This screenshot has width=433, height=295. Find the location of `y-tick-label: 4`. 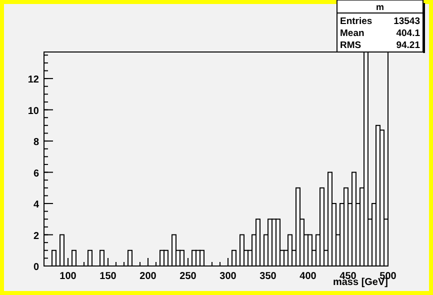

y-tick-label: 4 is located at coordinates (36, 205).